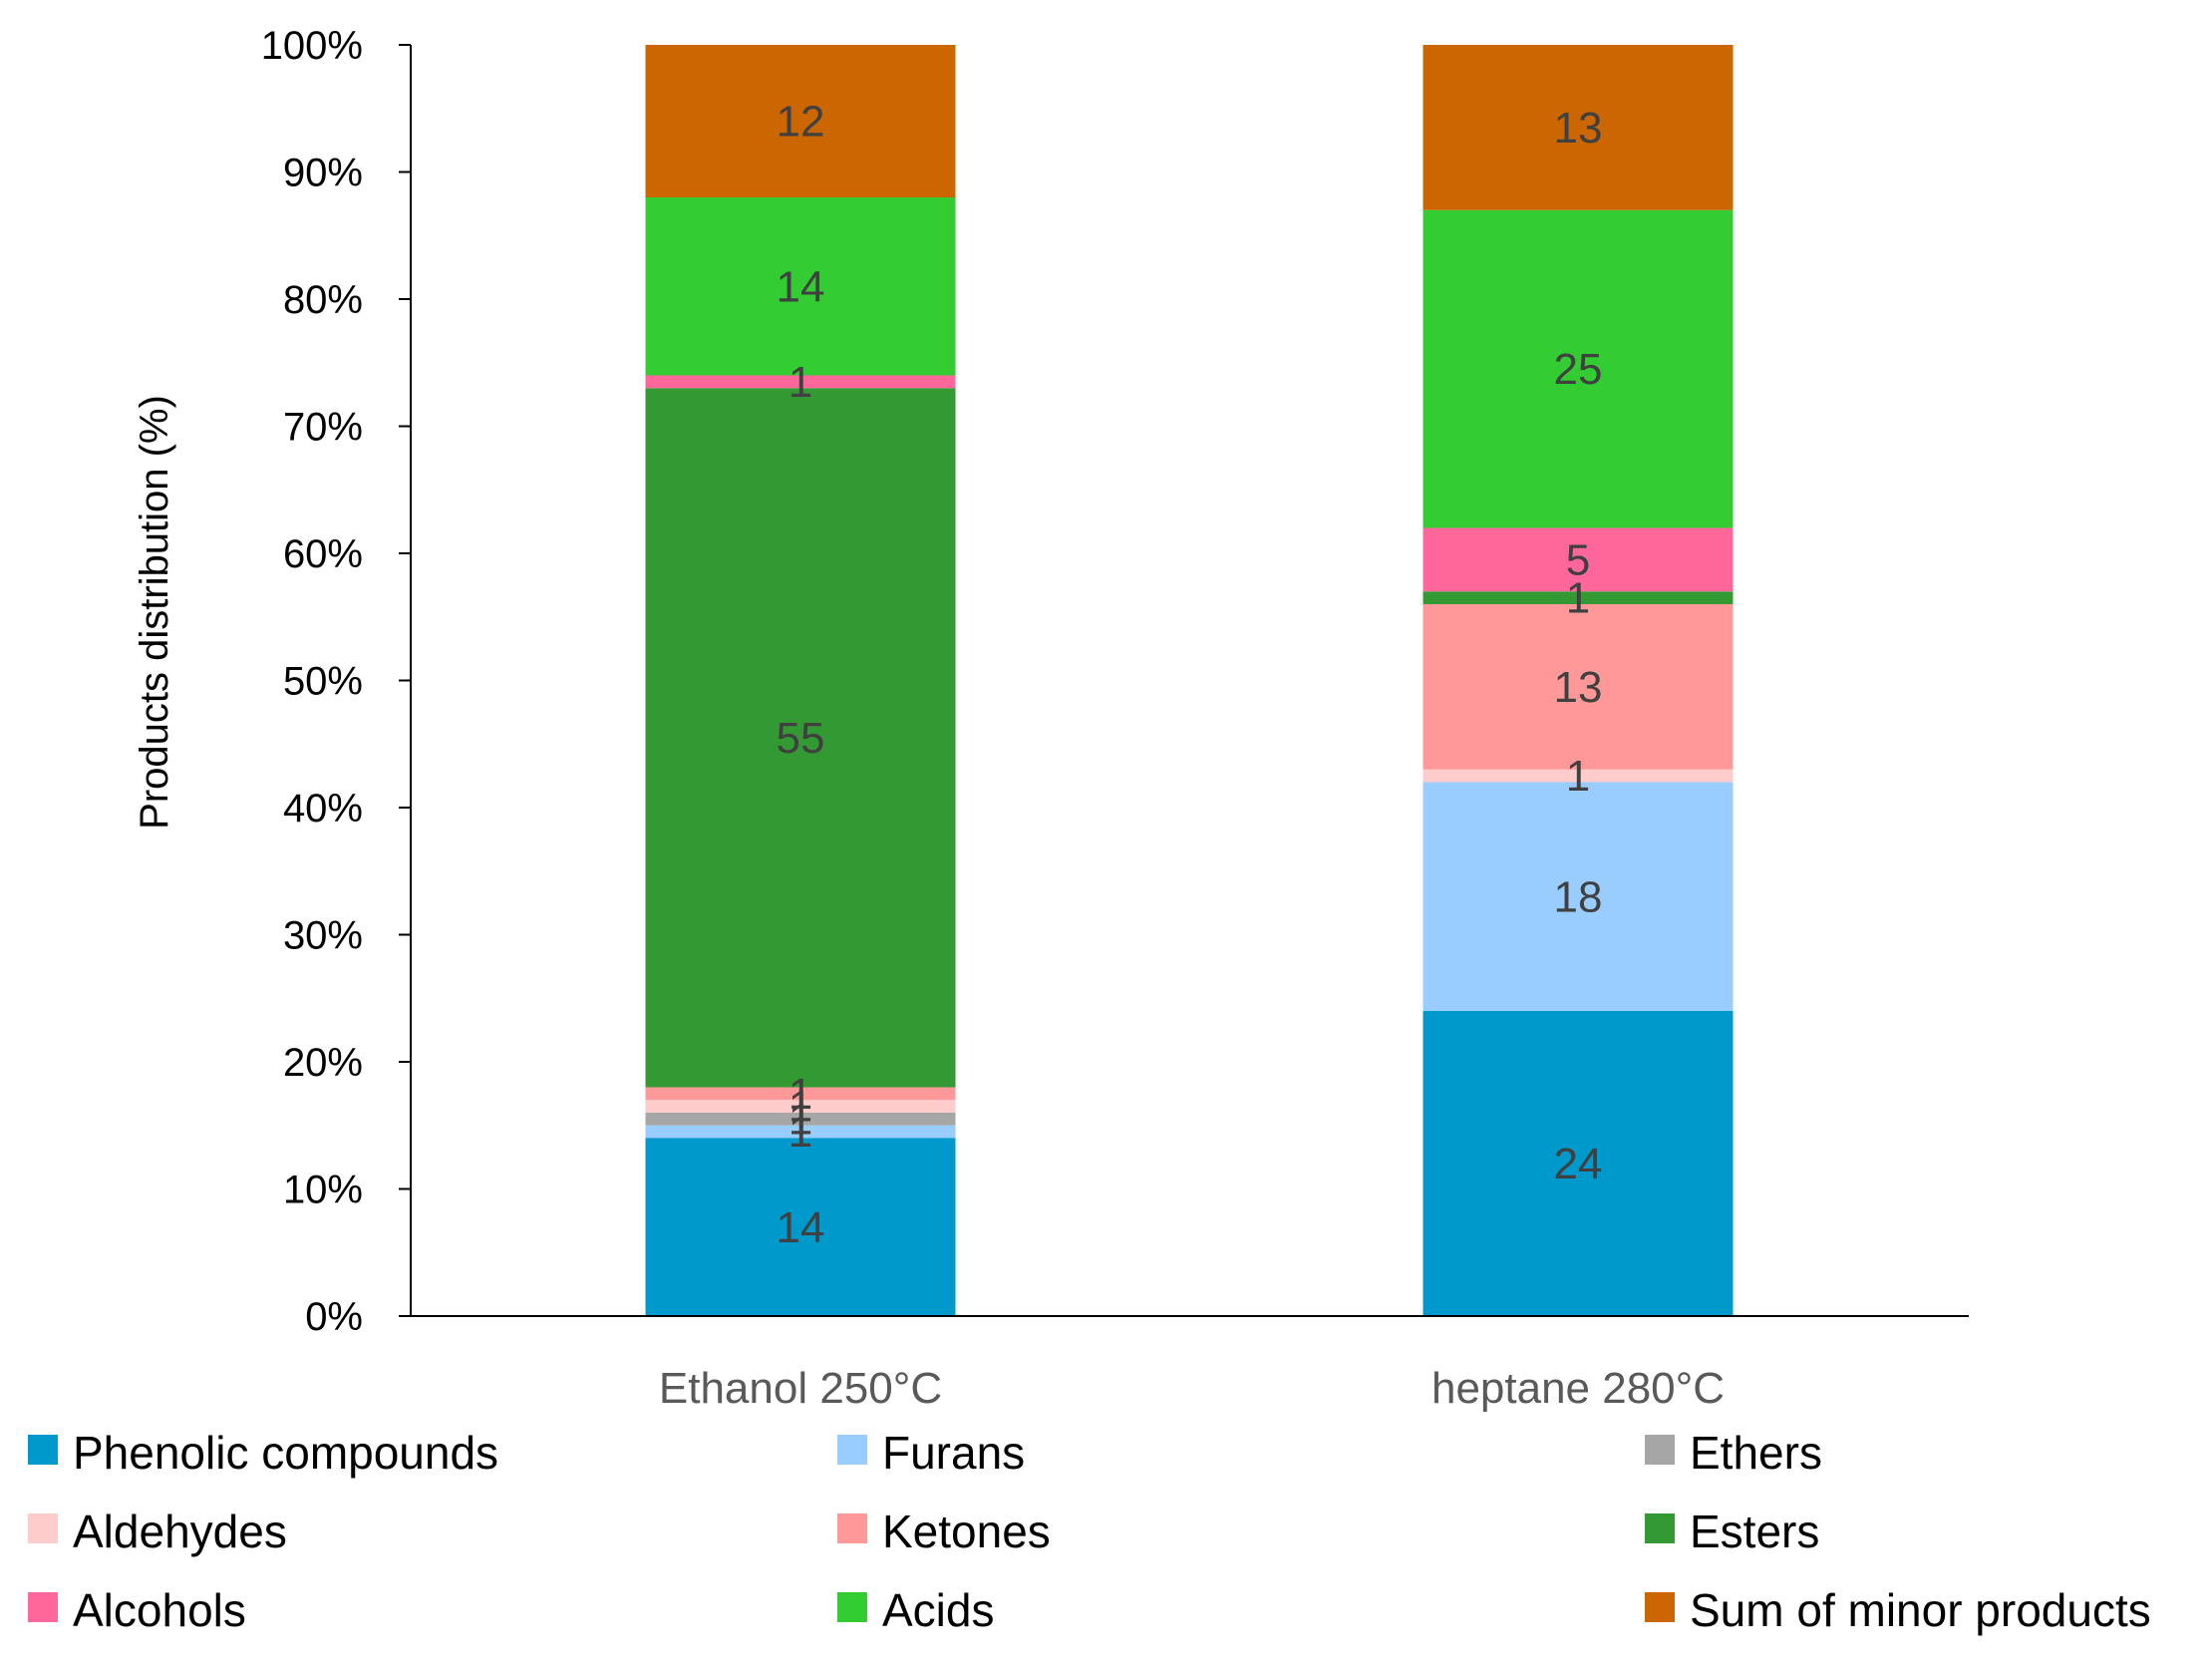  I want to click on data-label-1-0: 24, so click(1578, 1164).